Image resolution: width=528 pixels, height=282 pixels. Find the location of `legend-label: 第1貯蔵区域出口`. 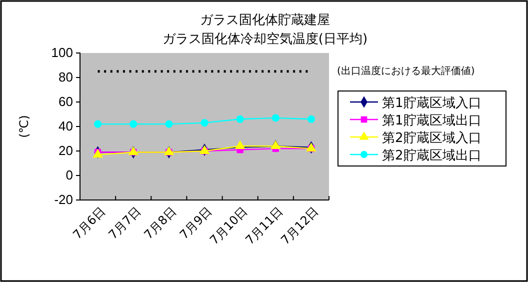

legend-label: 第1貯蔵区域出口 is located at coordinates (432, 121).